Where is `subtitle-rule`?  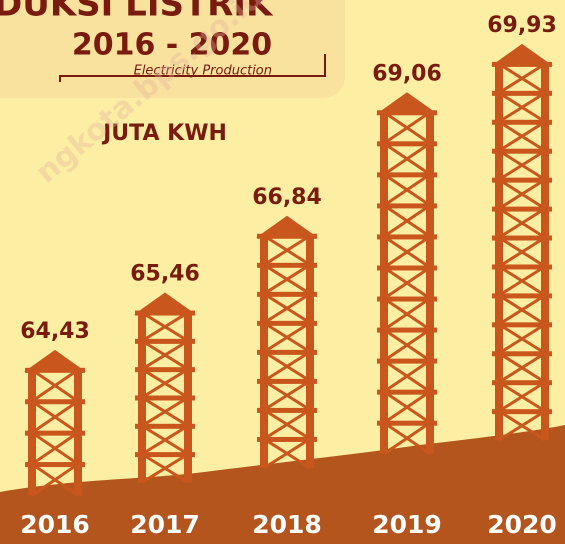 subtitle-rule is located at coordinates (192, 68).